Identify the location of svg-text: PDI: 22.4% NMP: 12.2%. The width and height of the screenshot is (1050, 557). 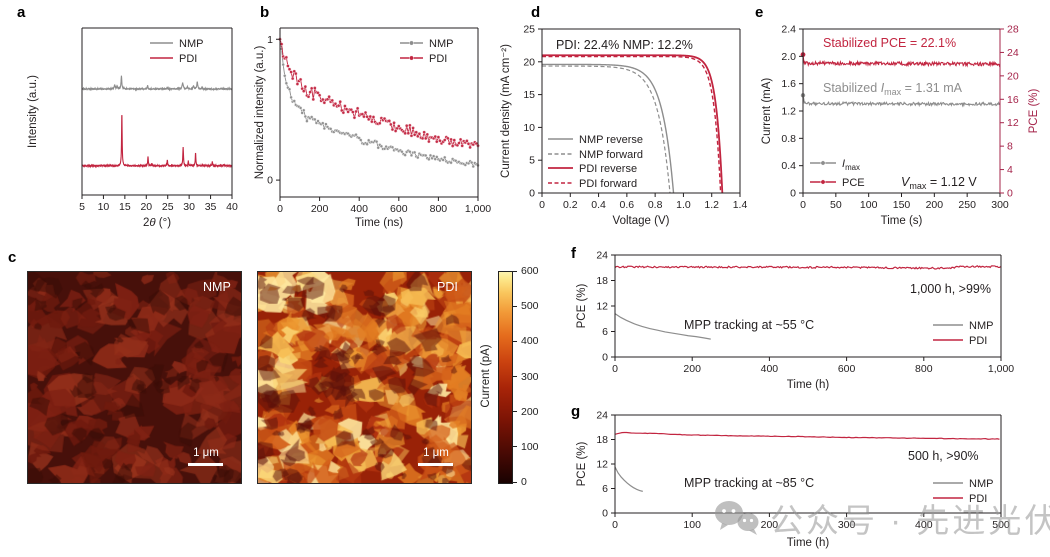
(624, 45).